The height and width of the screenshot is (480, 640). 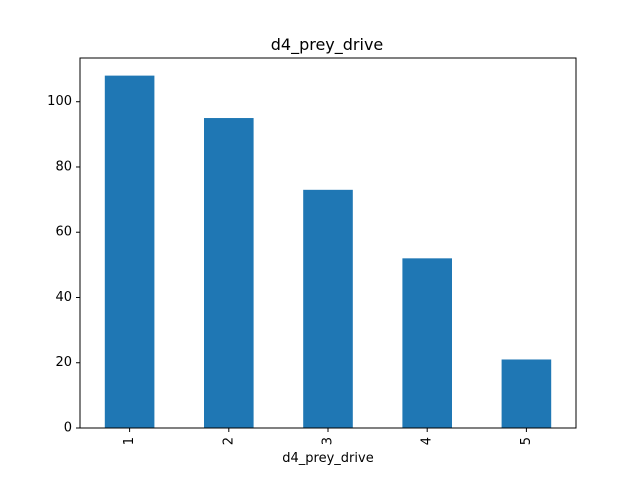 I want to click on chart-title: d4_prey_drive, so click(x=327, y=45).